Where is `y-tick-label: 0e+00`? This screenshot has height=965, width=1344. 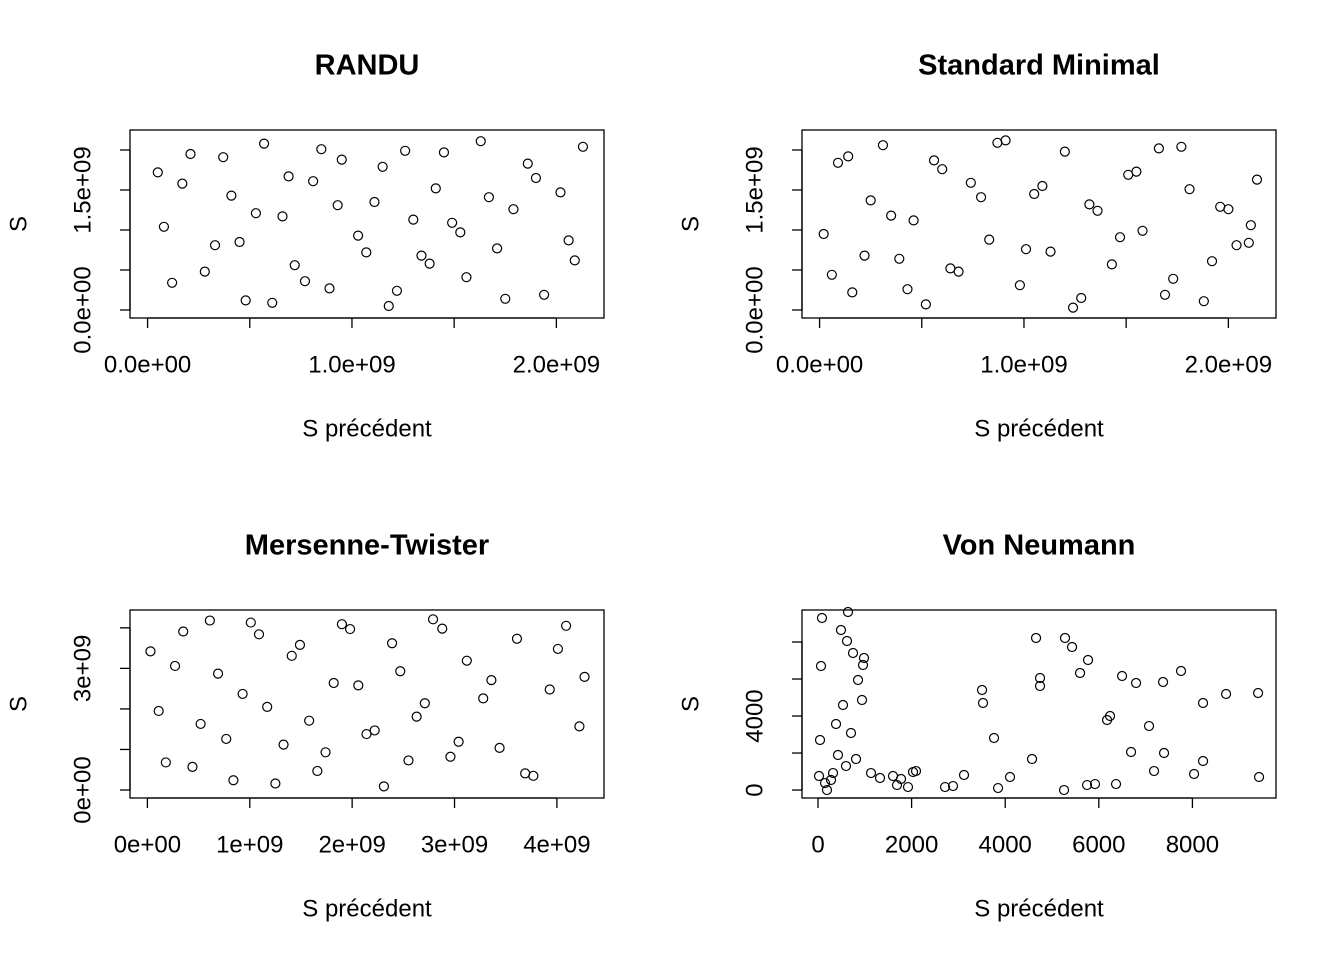
y-tick-label: 0e+00 is located at coordinates (82, 789).